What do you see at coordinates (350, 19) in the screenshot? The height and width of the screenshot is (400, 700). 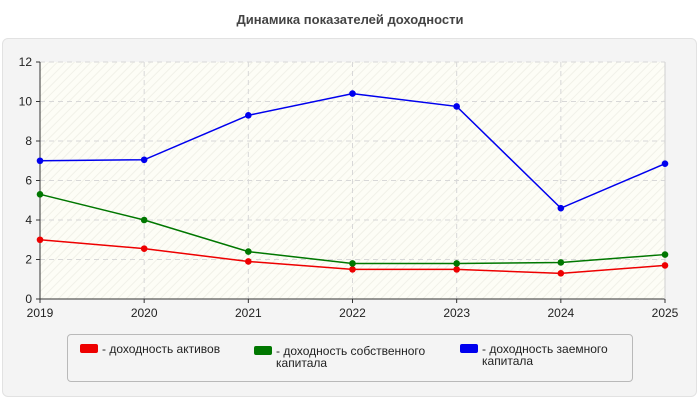 I see `chart-title: Динамика показателей доходности` at bounding box center [350, 19].